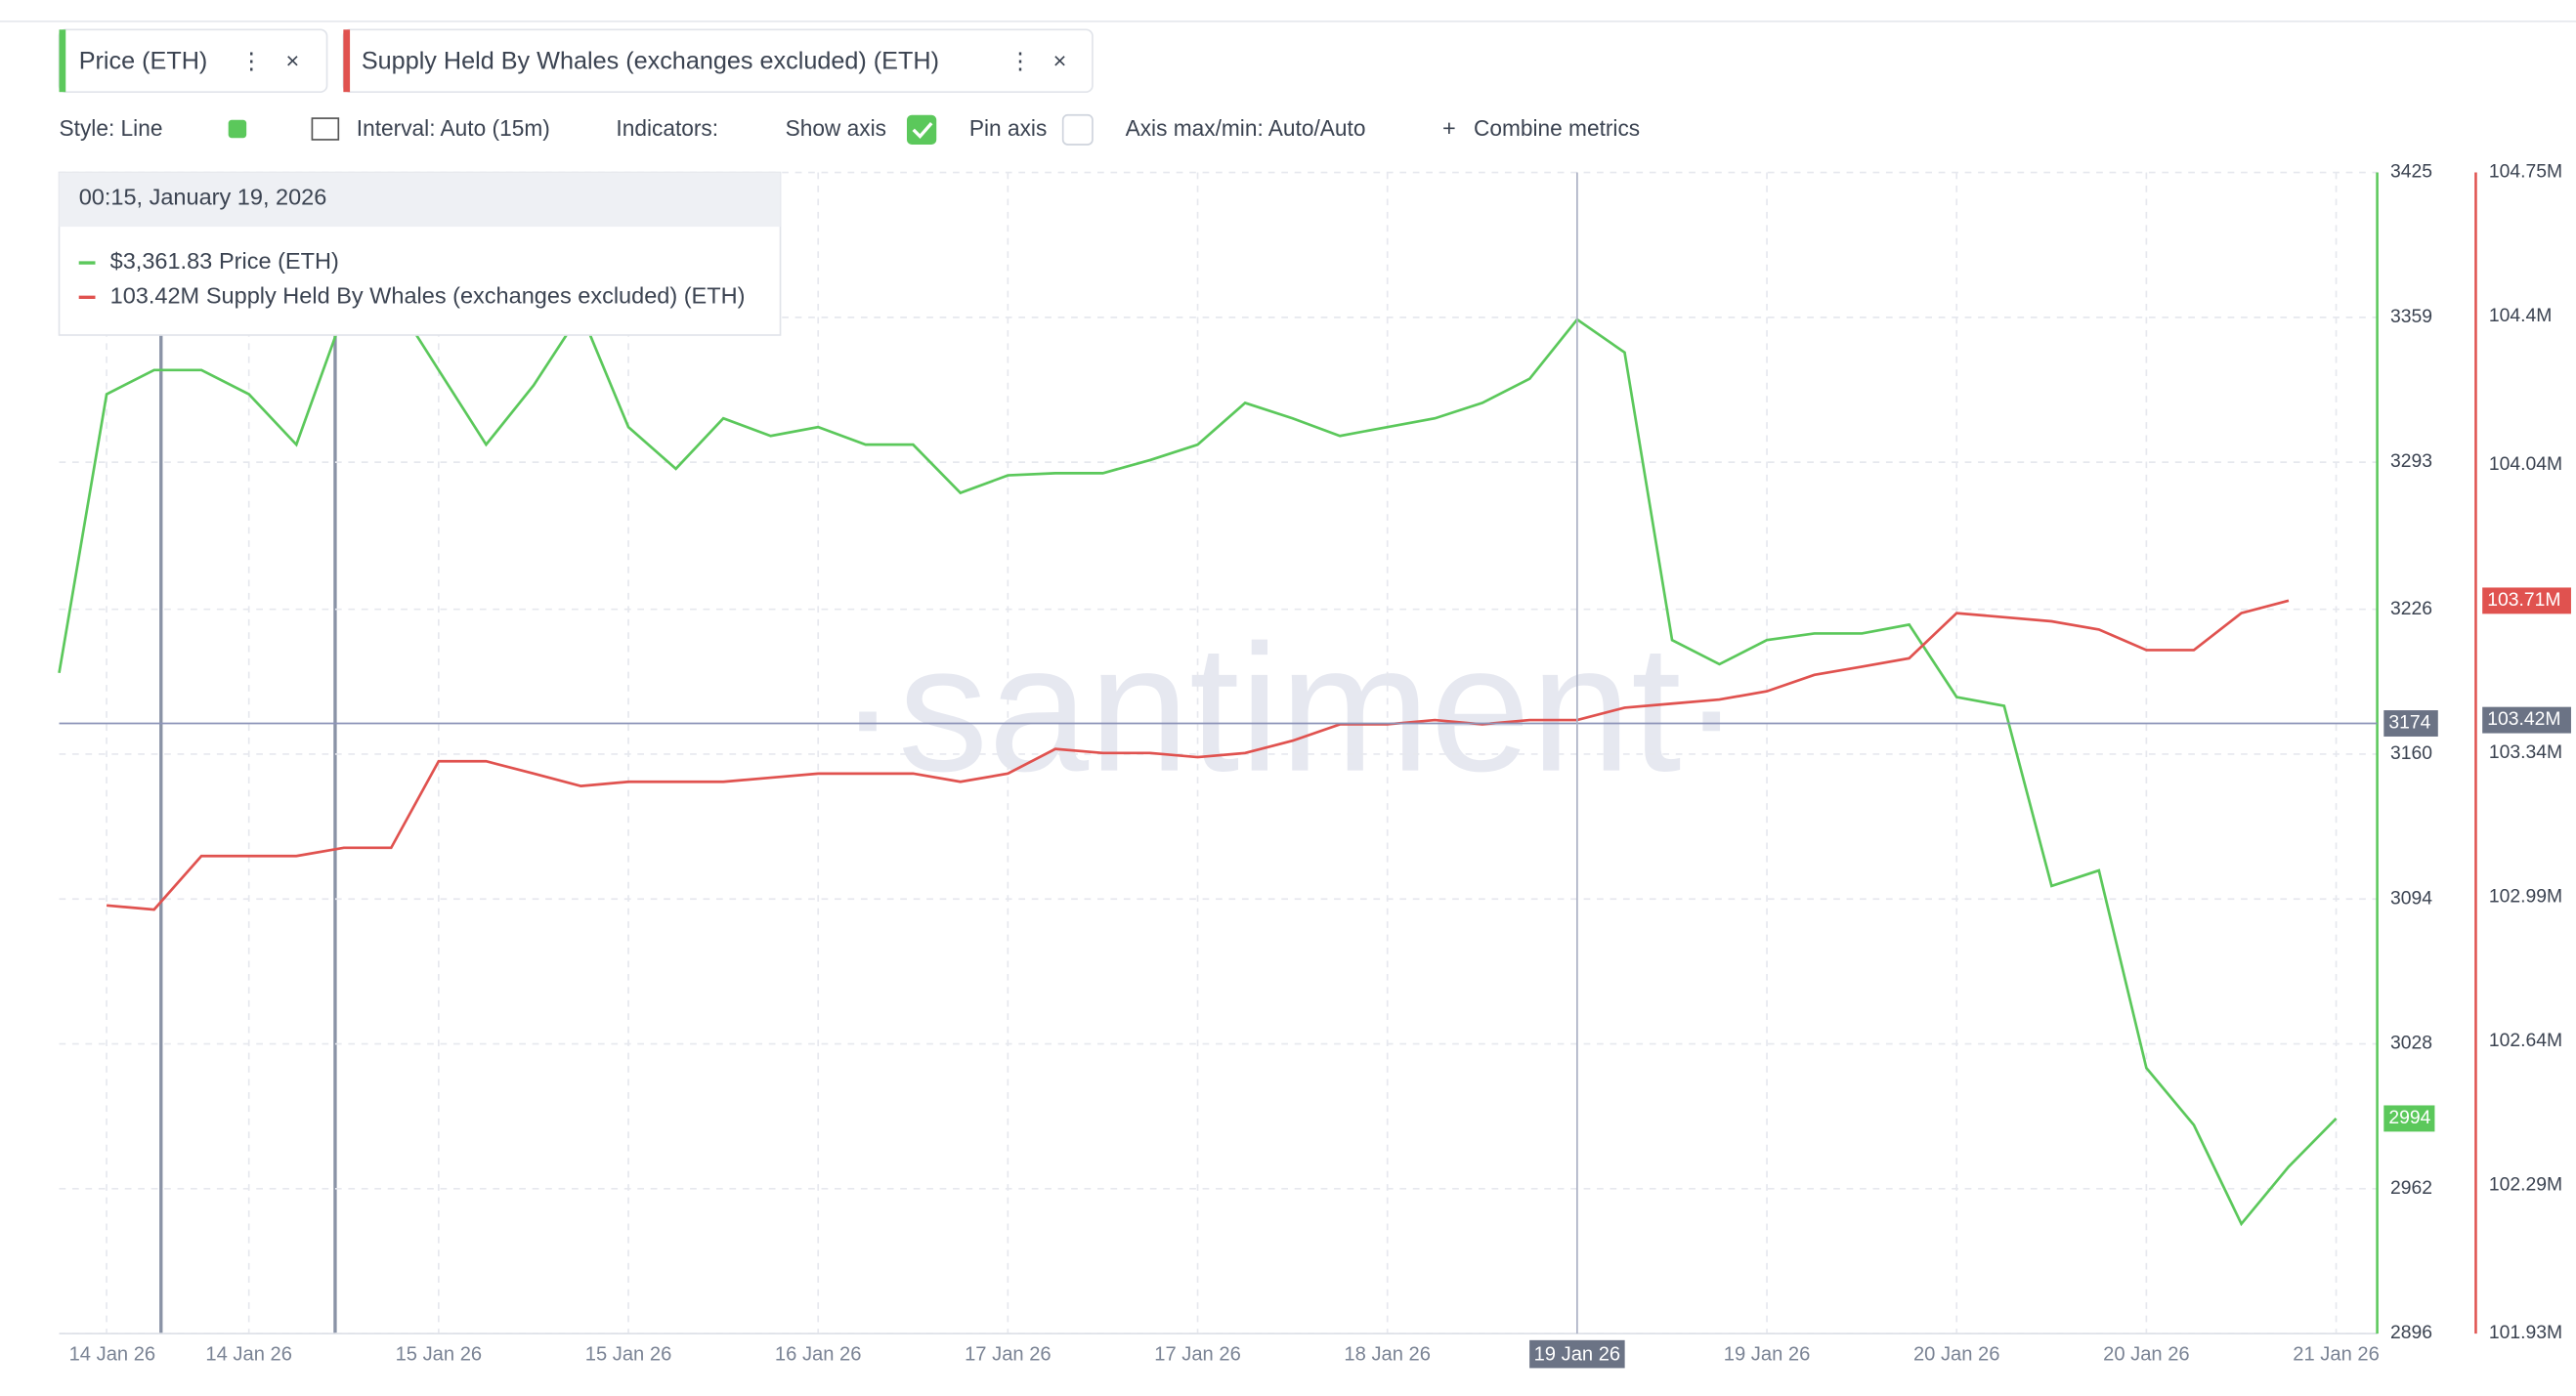  What do you see at coordinates (2520, 316) in the screenshot?
I see `y2-tick-label: 104.4M` at bounding box center [2520, 316].